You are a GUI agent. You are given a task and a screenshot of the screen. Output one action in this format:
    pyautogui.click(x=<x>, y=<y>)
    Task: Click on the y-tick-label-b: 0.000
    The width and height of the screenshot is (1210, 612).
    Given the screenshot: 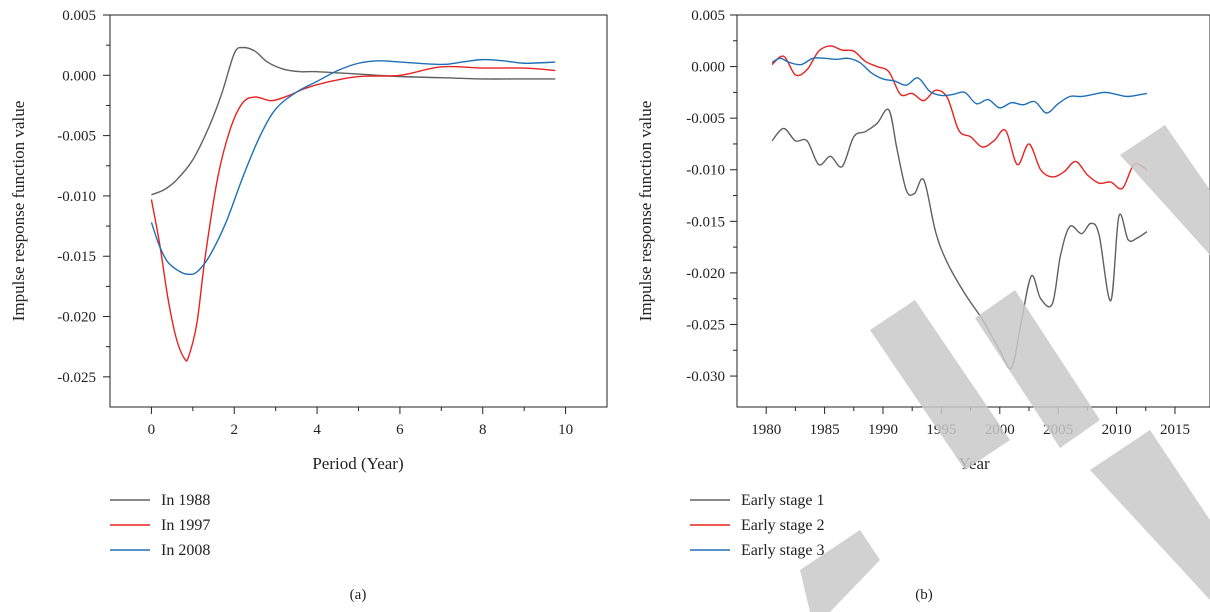 What is the action you would take?
    pyautogui.click(x=708, y=68)
    